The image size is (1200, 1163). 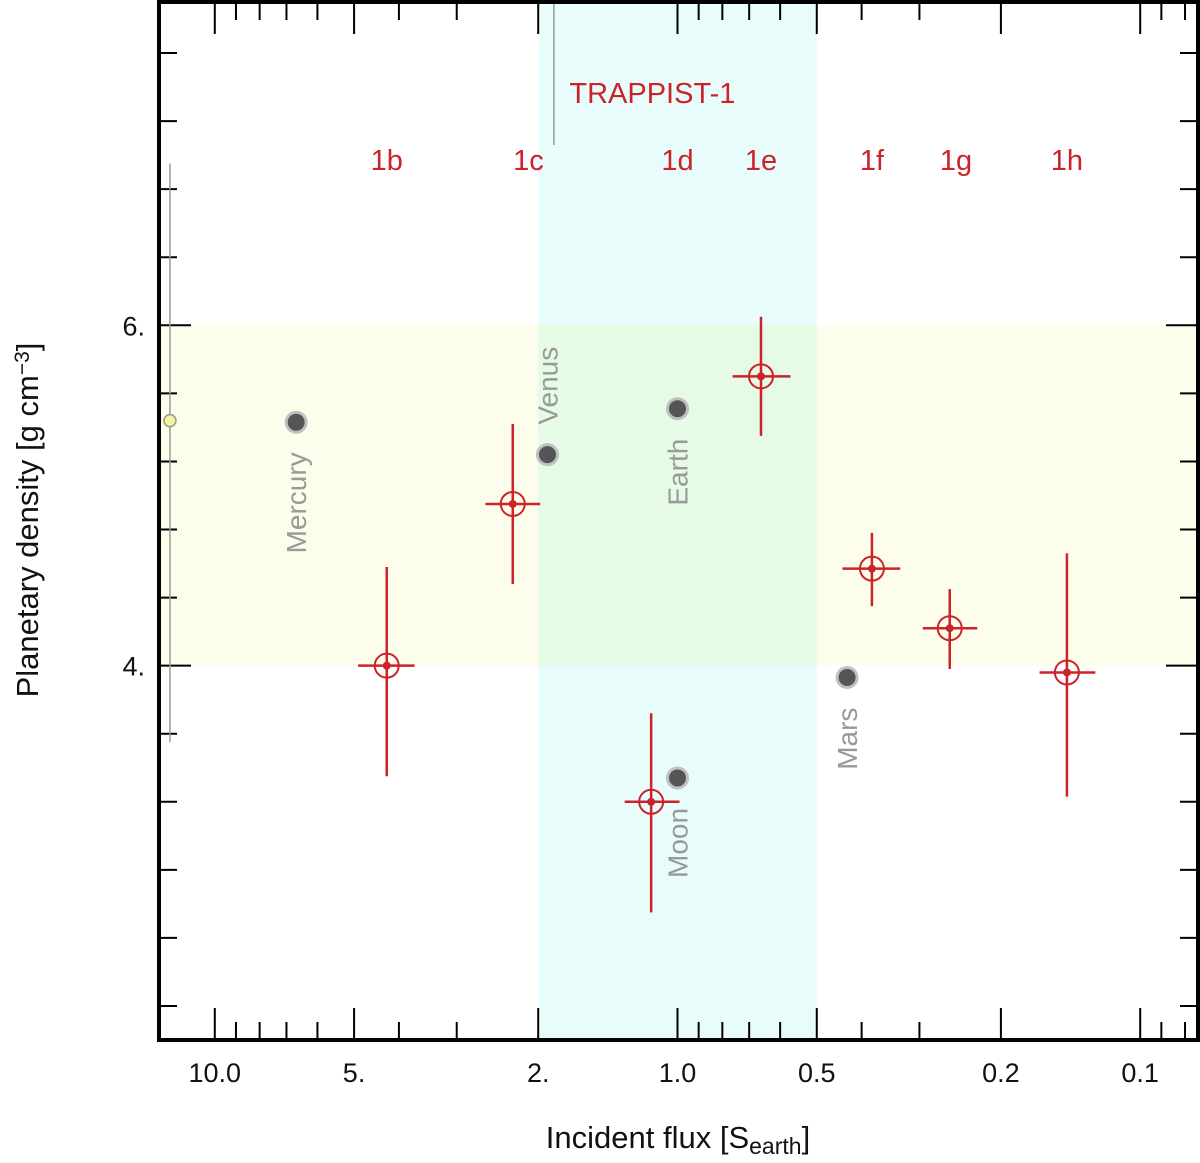 What do you see at coordinates (215, 1073) in the screenshot?
I see `x-tick-label: 10.0` at bounding box center [215, 1073].